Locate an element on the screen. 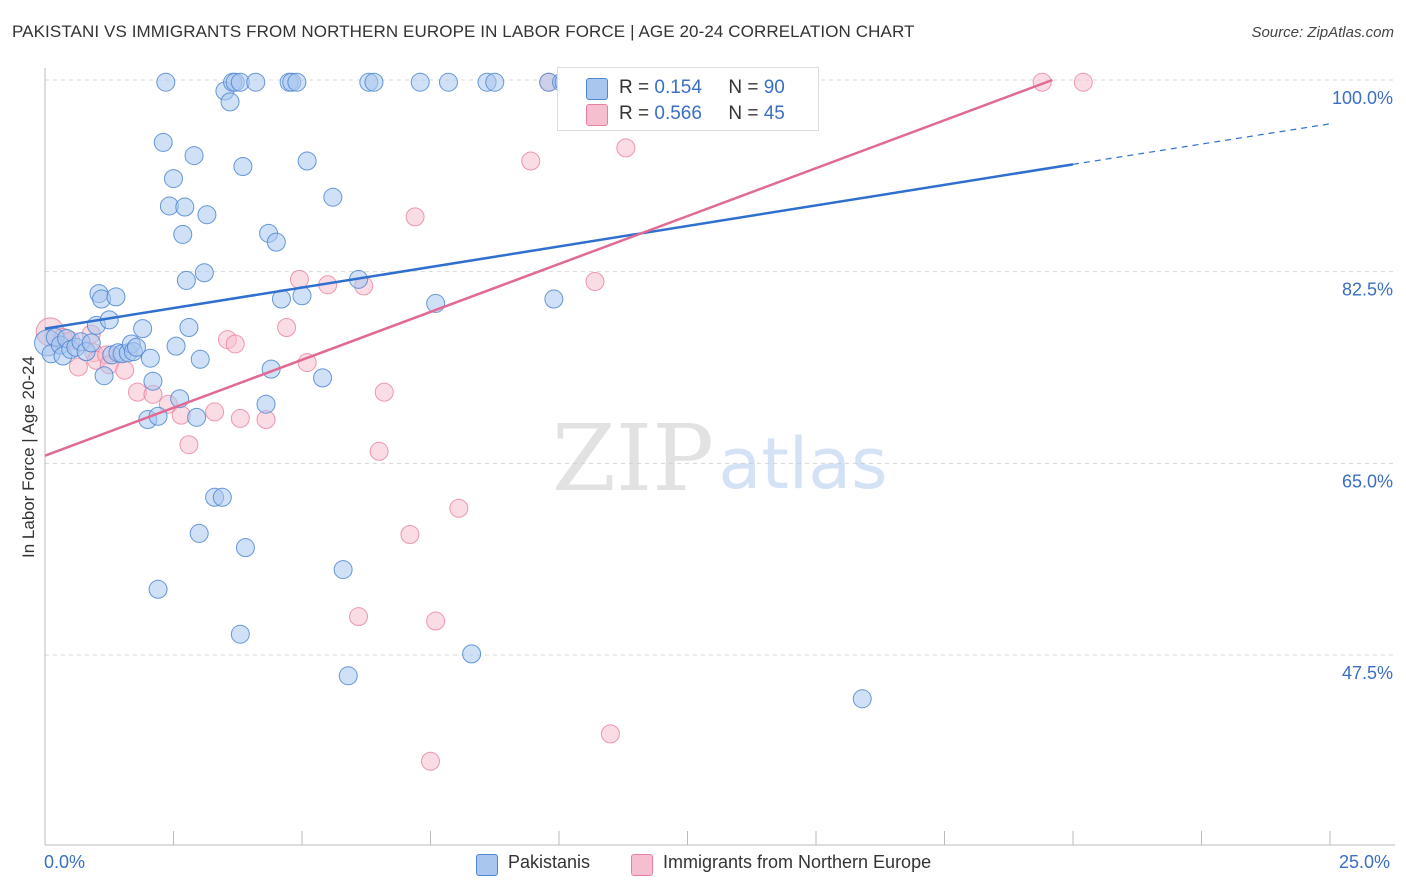 Image resolution: width=1406 pixels, height=892 pixels. y-tick-label: 65.0% is located at coordinates (1367, 481).